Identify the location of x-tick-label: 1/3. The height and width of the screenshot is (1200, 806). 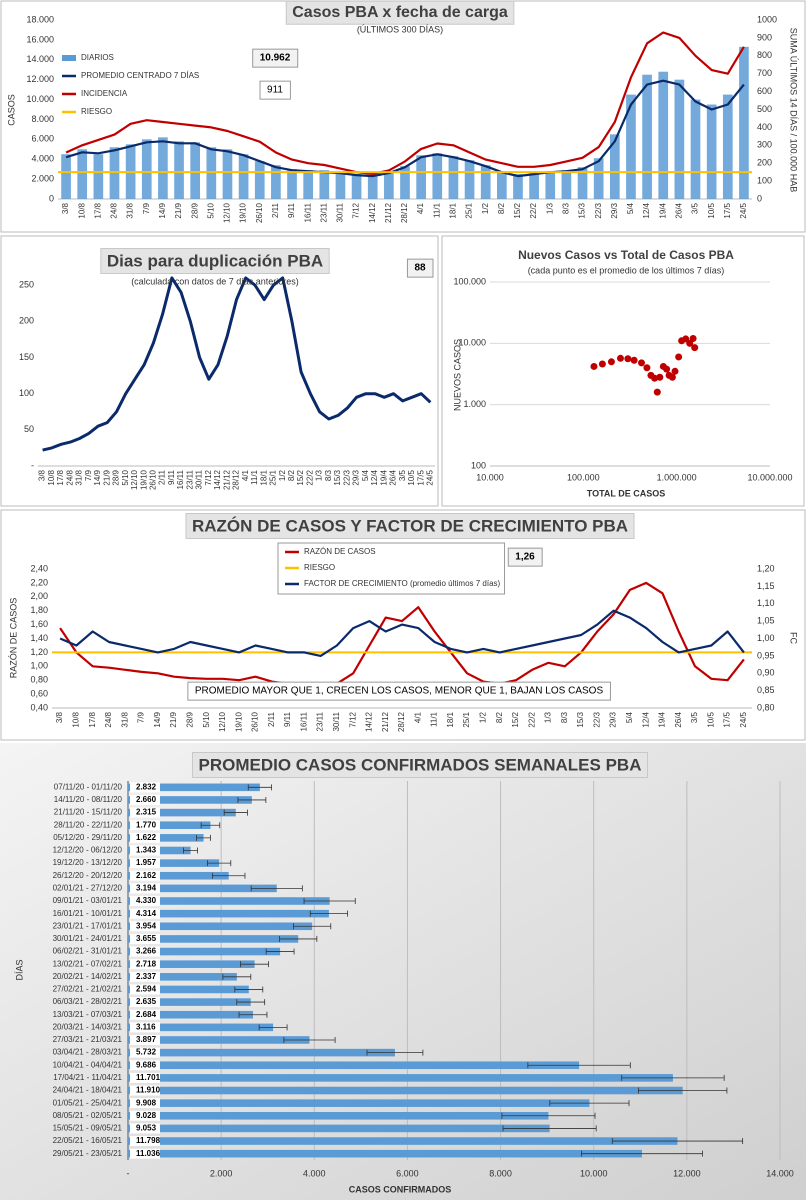
(319, 475).